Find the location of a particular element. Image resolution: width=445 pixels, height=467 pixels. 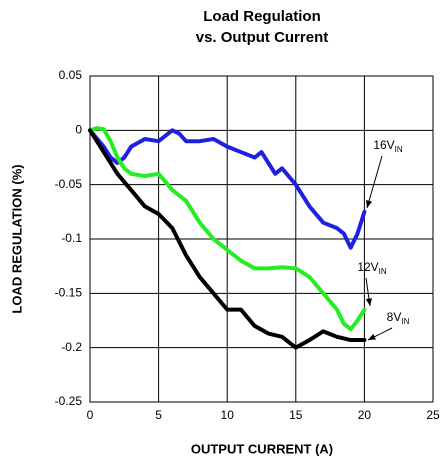

x-tick-label: 20 is located at coordinates (365, 415).